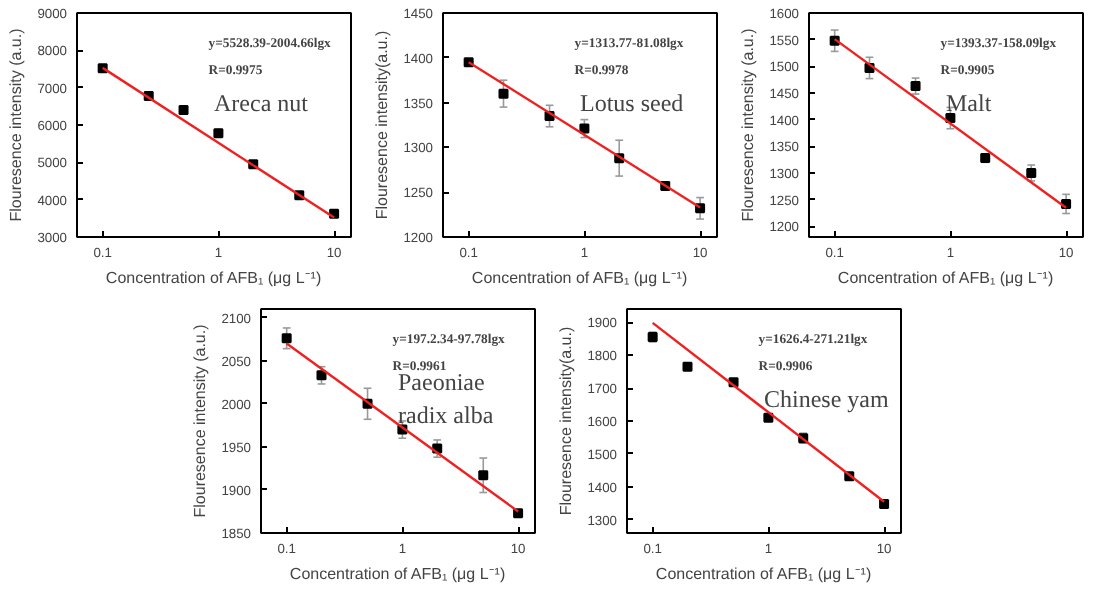 This screenshot has width=1100, height=590. I want to click on annotation: Chinese yam, so click(827, 398).